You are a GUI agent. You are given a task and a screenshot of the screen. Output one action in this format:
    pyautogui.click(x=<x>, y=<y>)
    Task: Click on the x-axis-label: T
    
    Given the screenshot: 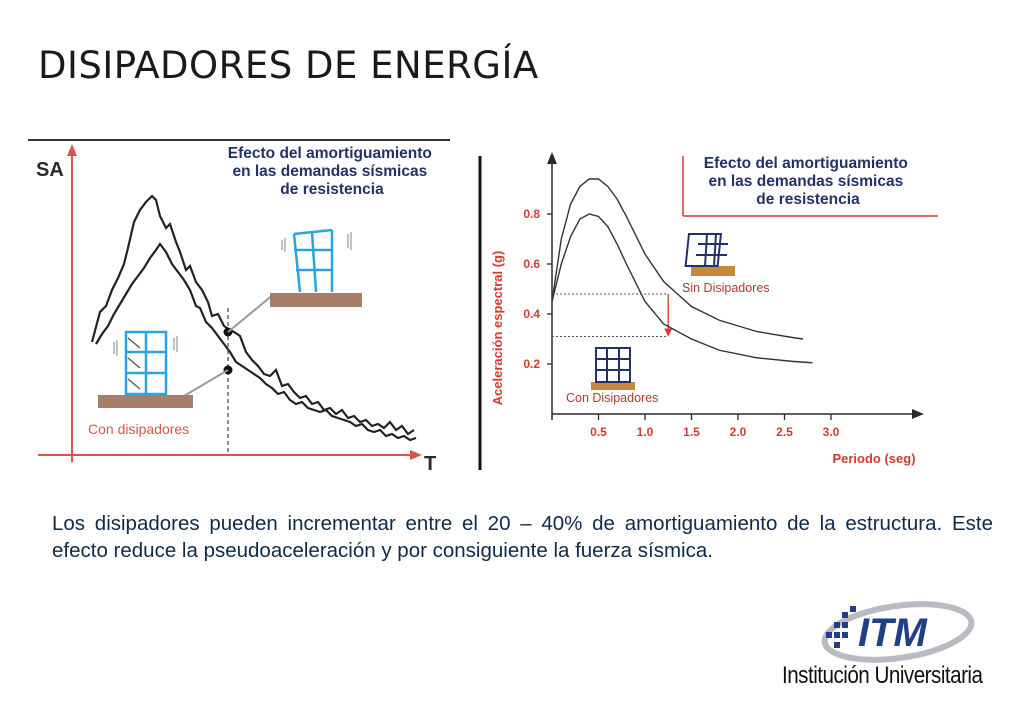 What is the action you would take?
    pyautogui.click(x=430, y=464)
    